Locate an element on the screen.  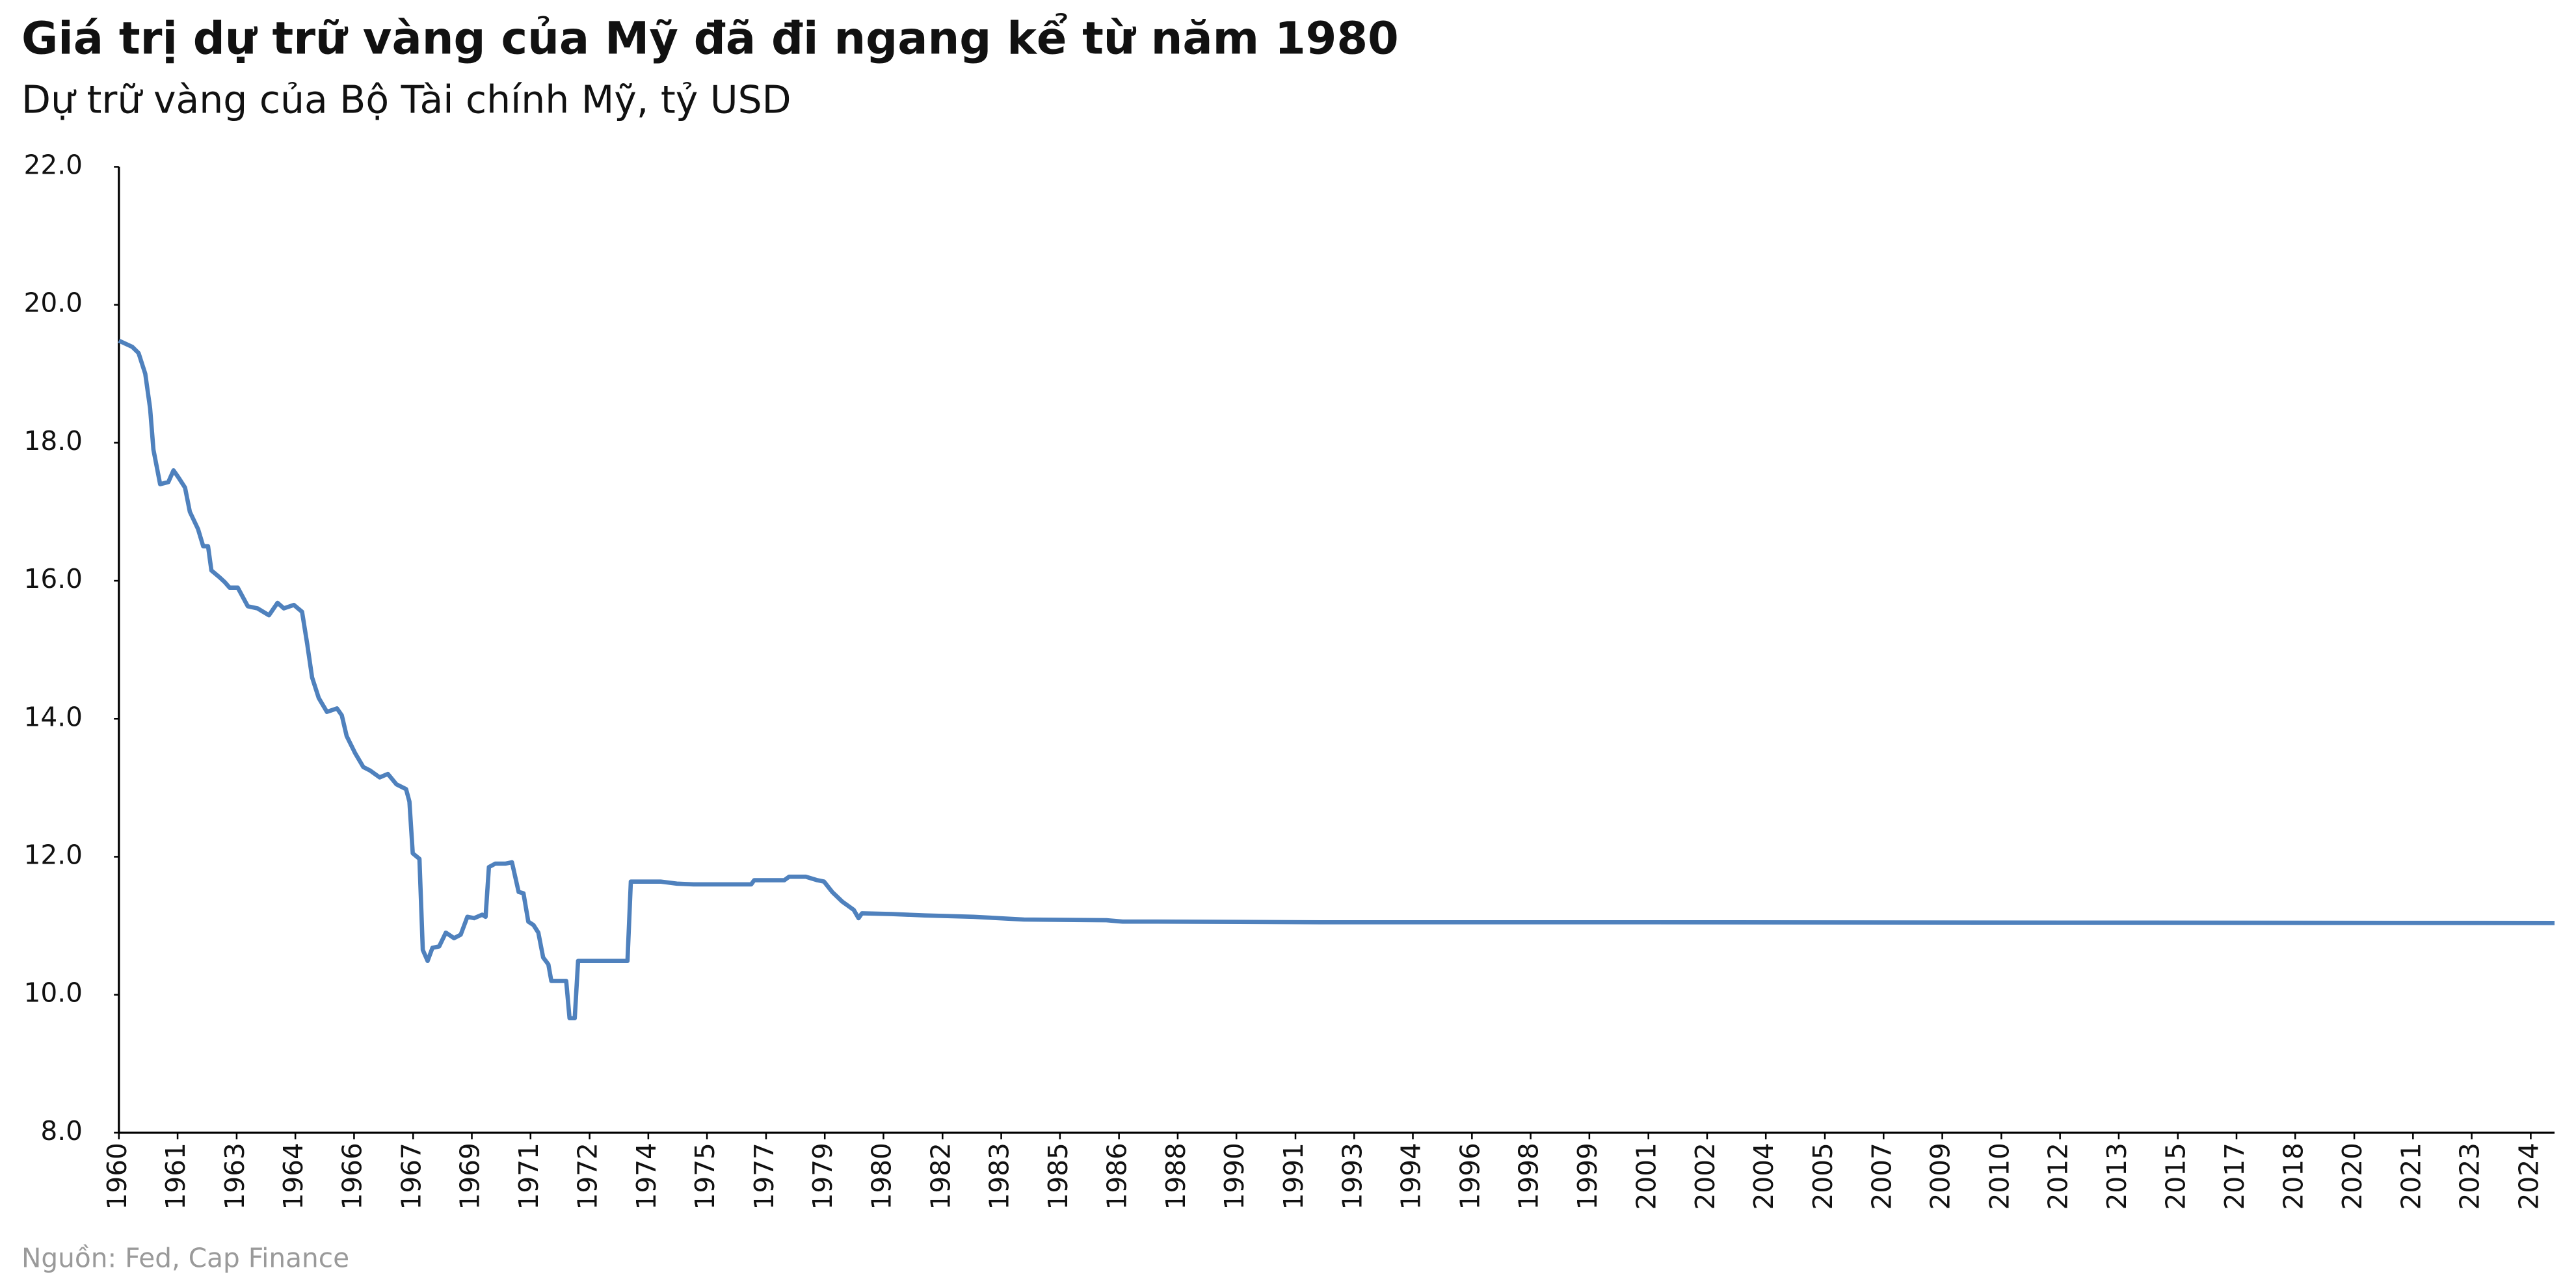
x-tick-label: 1977 is located at coordinates (764, 1177).